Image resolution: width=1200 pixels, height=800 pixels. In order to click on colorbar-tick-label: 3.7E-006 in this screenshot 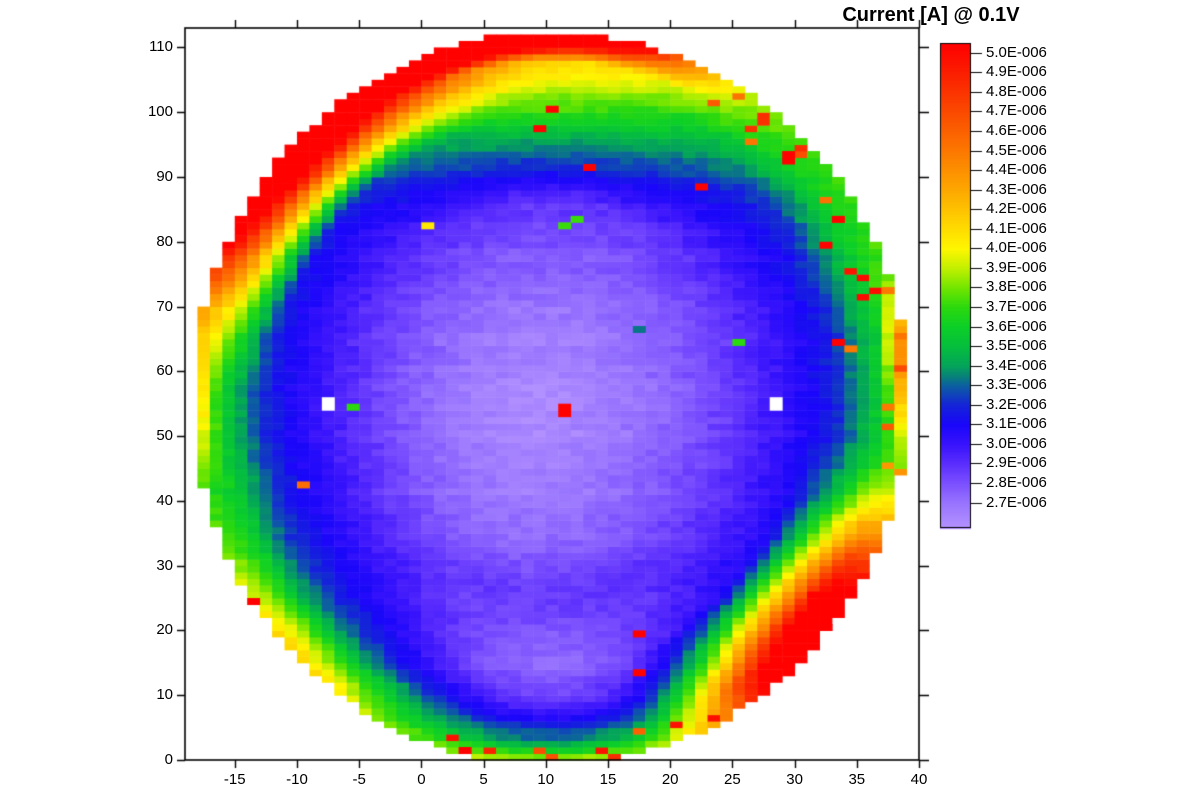, I will do `click(1016, 306)`.